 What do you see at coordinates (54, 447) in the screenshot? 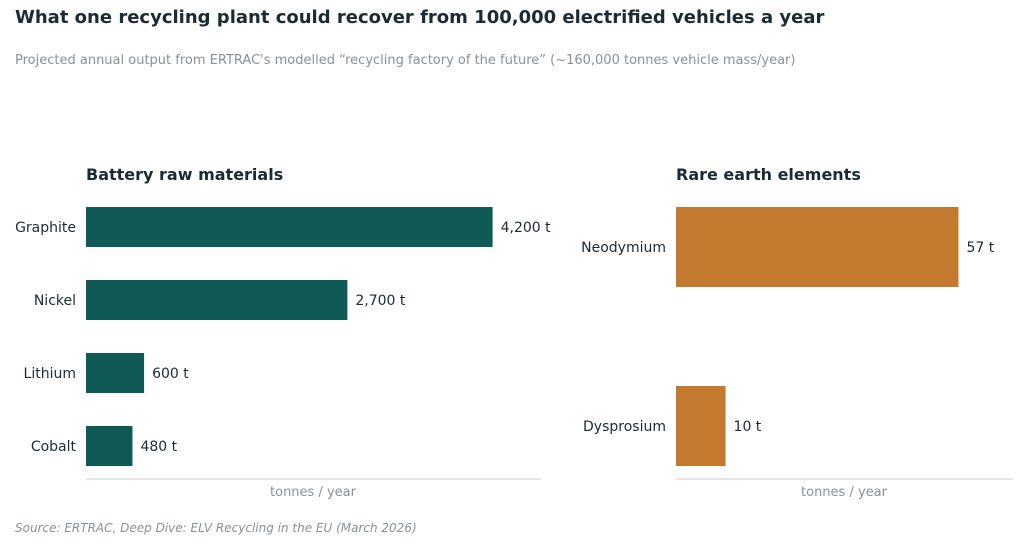
I see `category-label-cobalt: Cobalt` at bounding box center [54, 447].